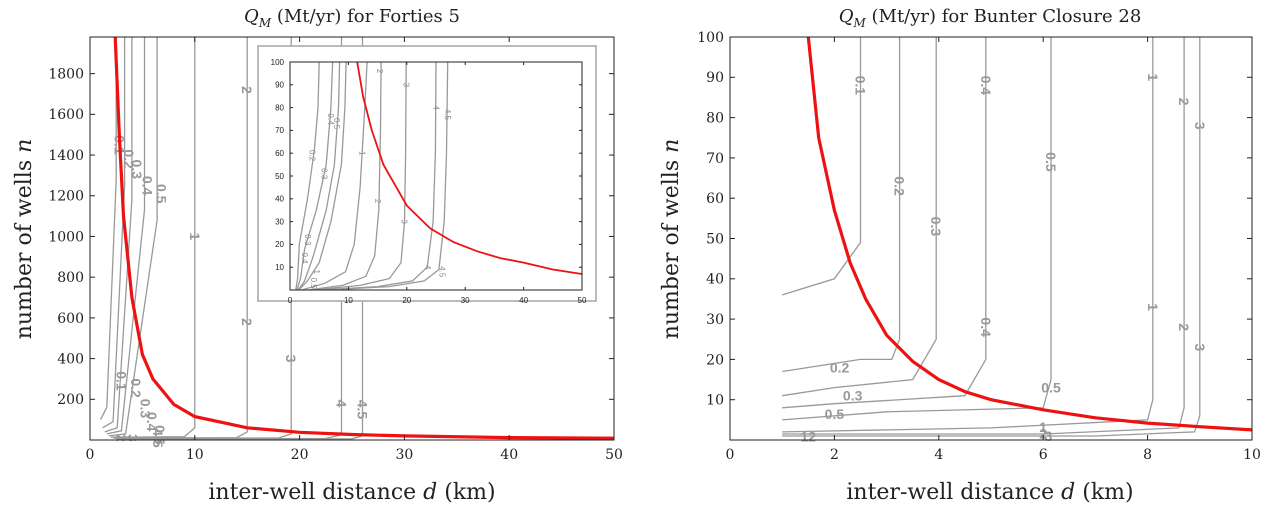 Image resolution: width=1271 pixels, height=506 pixels. Describe the element at coordinates (323, 174) in the screenshot. I see `inset-contour-label: 0.3` at that location.